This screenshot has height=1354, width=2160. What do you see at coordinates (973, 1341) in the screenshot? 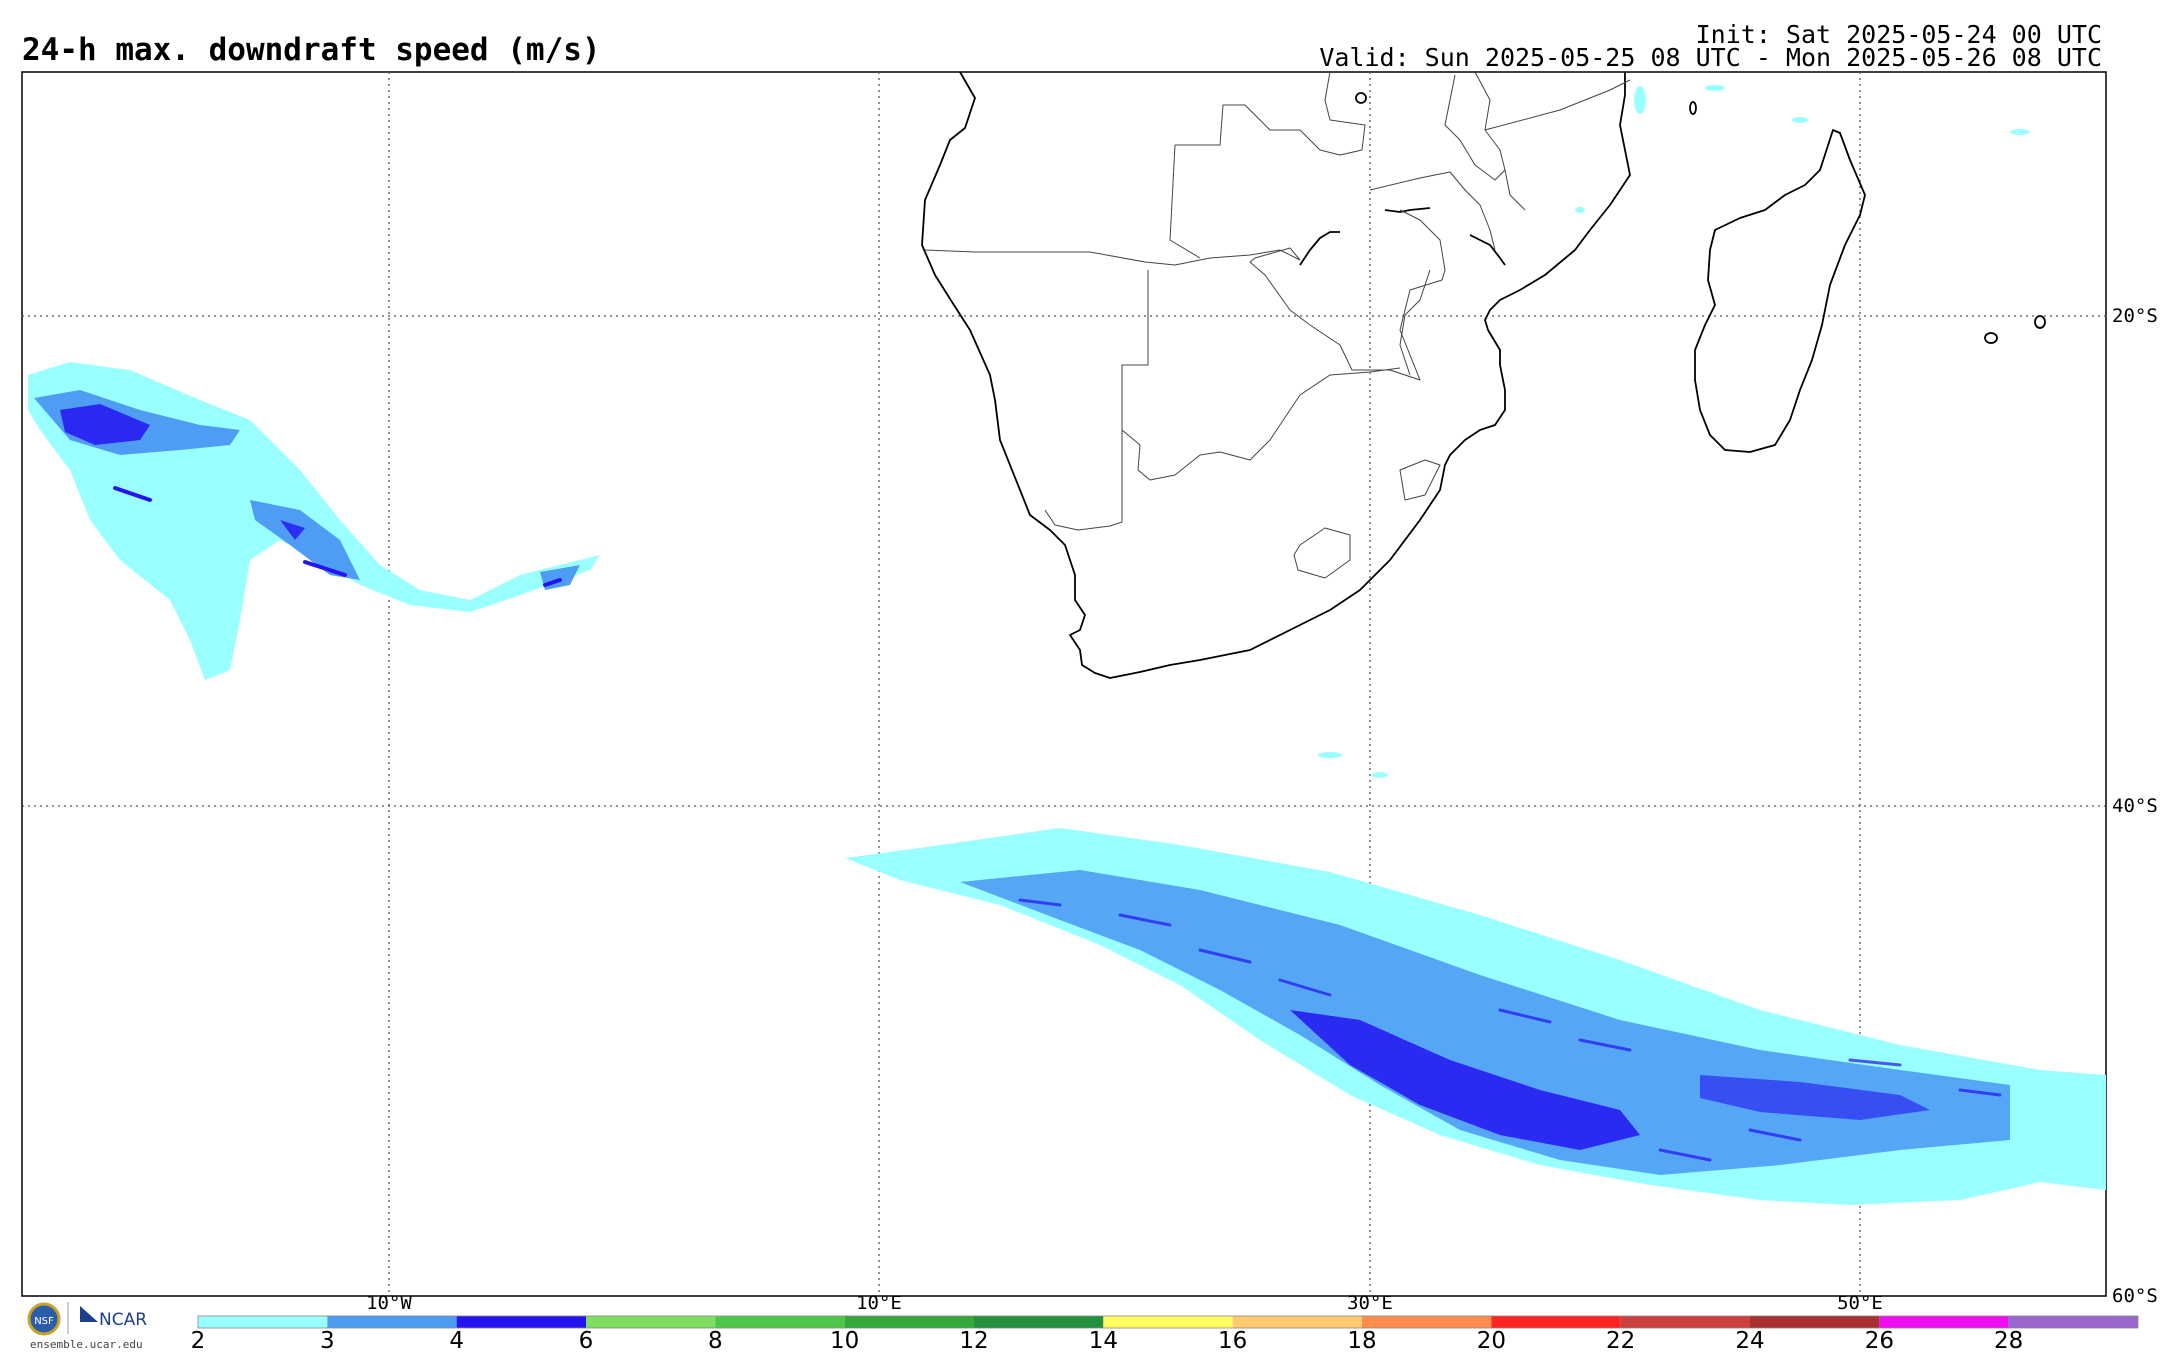
I see `colorbar-tick-label: 12` at bounding box center [973, 1341].